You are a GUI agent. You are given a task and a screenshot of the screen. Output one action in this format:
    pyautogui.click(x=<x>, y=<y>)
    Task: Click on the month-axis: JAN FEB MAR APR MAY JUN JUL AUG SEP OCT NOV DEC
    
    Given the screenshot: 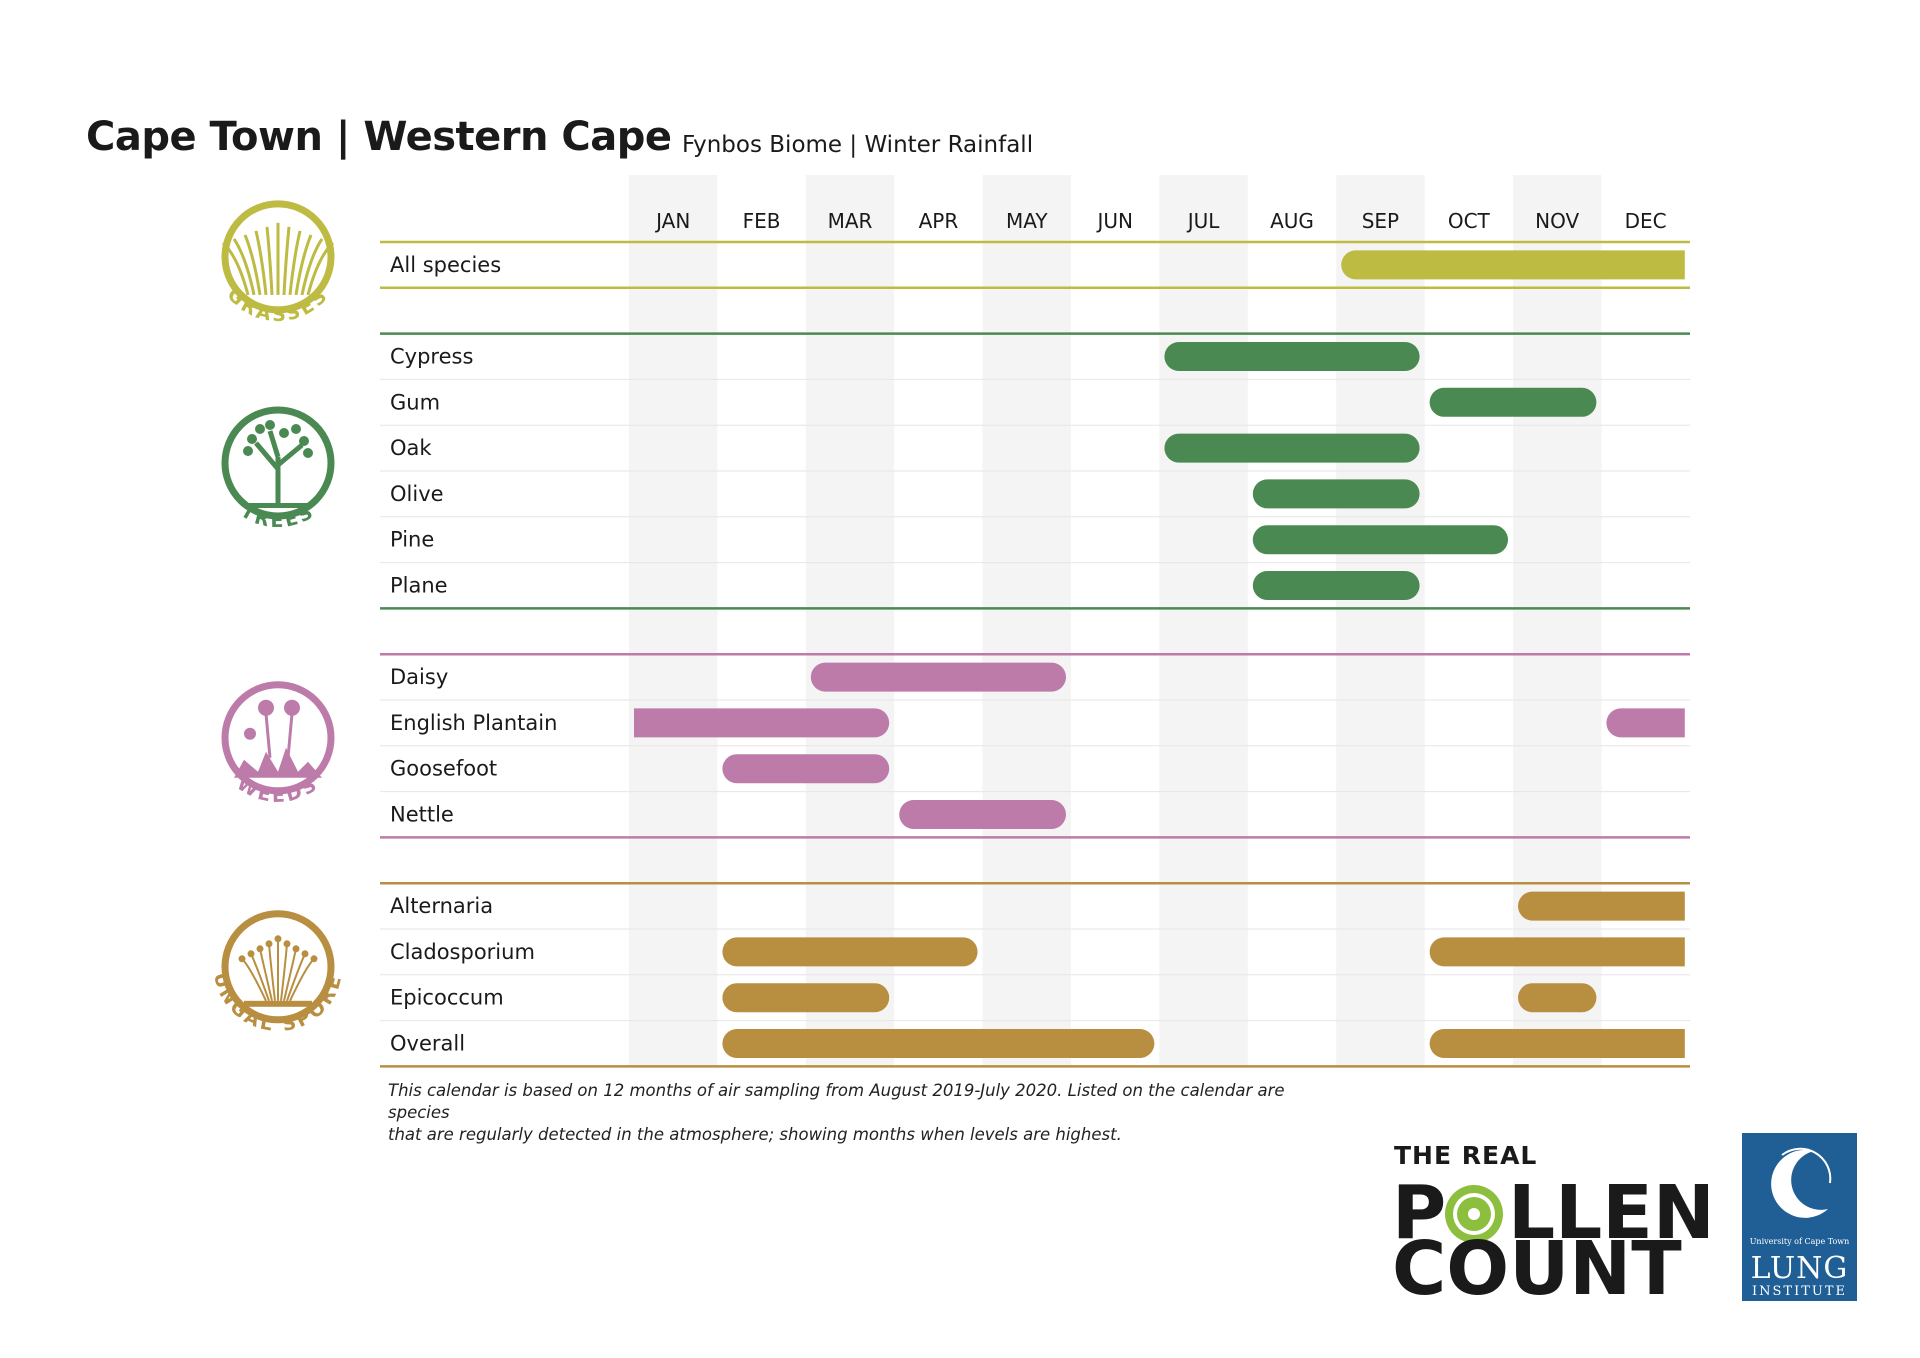 What is the action you would take?
    pyautogui.click(x=1160, y=221)
    